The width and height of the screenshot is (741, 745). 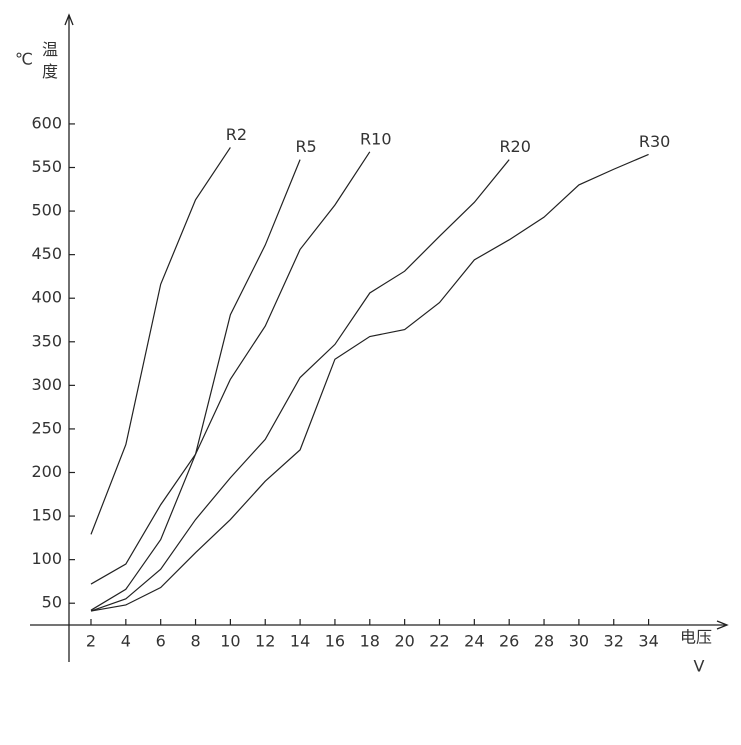 I want to click on series-label: R5, so click(x=305, y=146).